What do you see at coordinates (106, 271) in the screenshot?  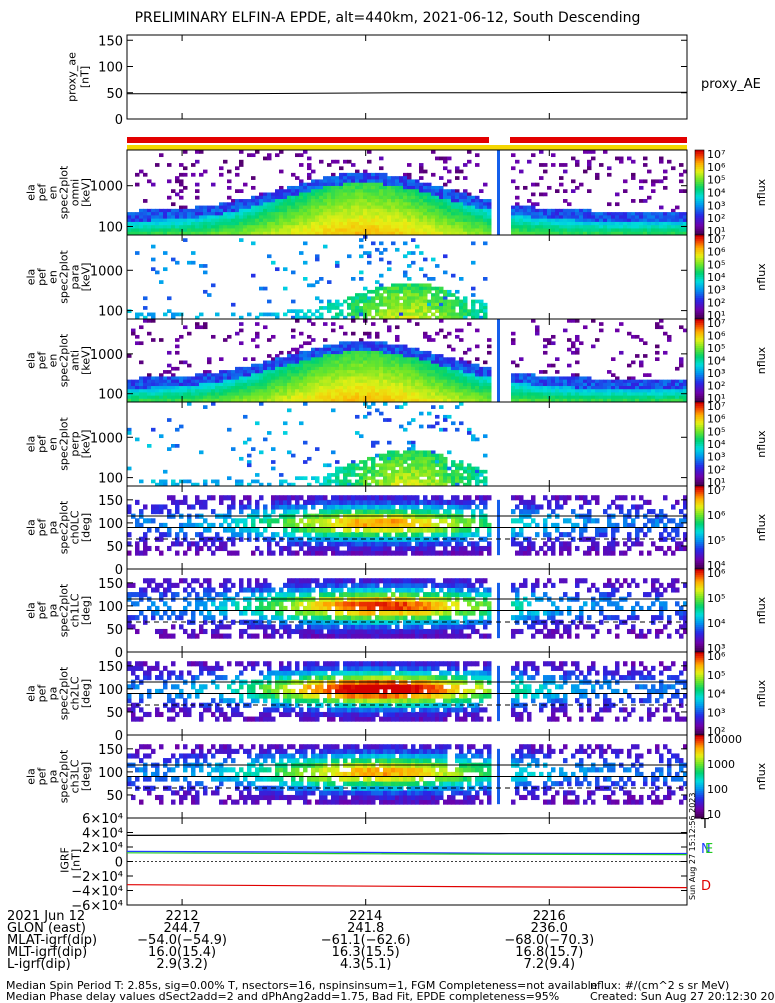 I see `spectrogram-en2-tick-label: 1000` at bounding box center [106, 271].